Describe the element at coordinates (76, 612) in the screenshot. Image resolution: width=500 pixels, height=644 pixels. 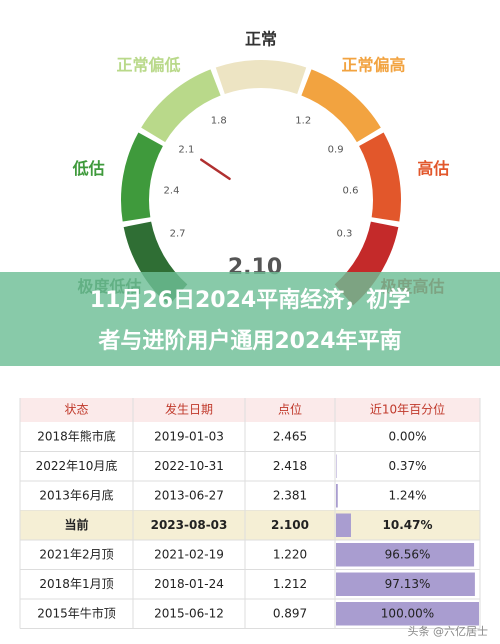
I see `cell: 2015年牛市顶` at that location.